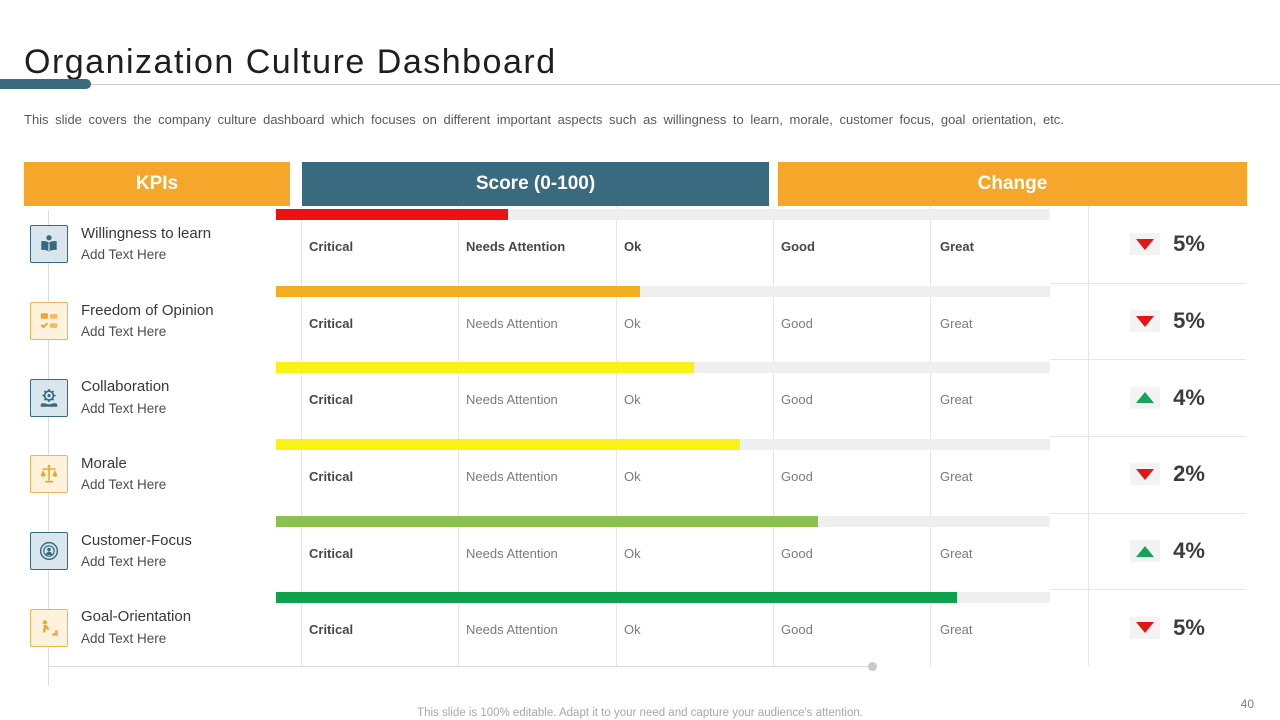 The width and height of the screenshot is (1280, 720). I want to click on kpi-cell: Customer-Focus Add Text Here, so click(111, 551).